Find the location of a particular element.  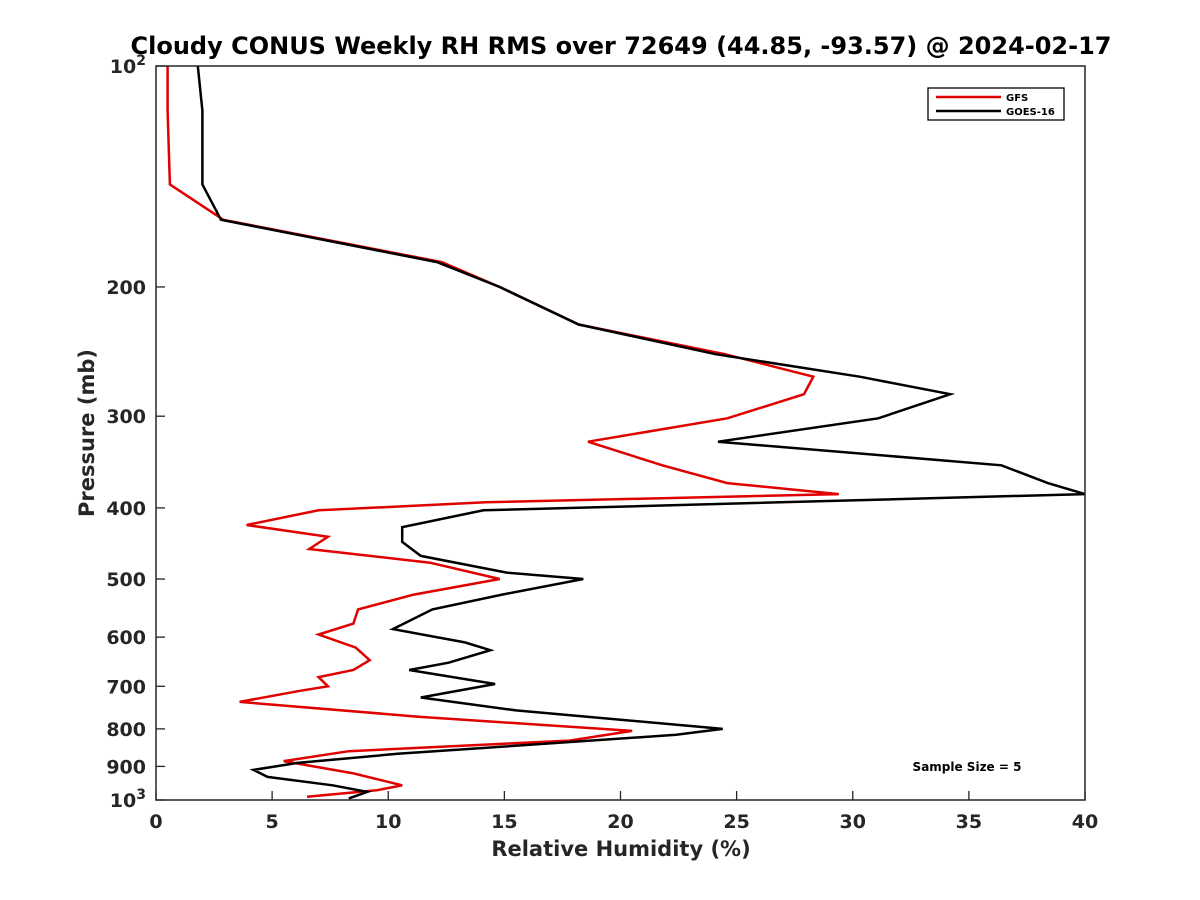

y-tick-label: 200 is located at coordinates (126, 288).